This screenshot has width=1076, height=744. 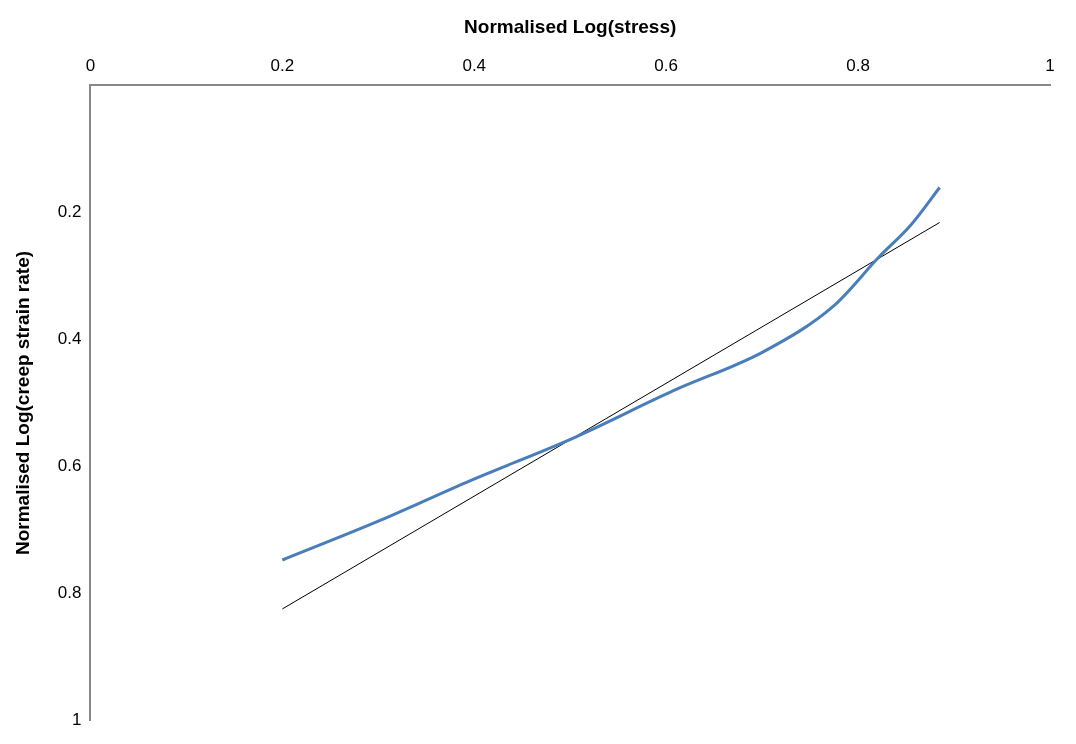 What do you see at coordinates (69, 212) in the screenshot?
I see `y-tick-label: 0.2` at bounding box center [69, 212].